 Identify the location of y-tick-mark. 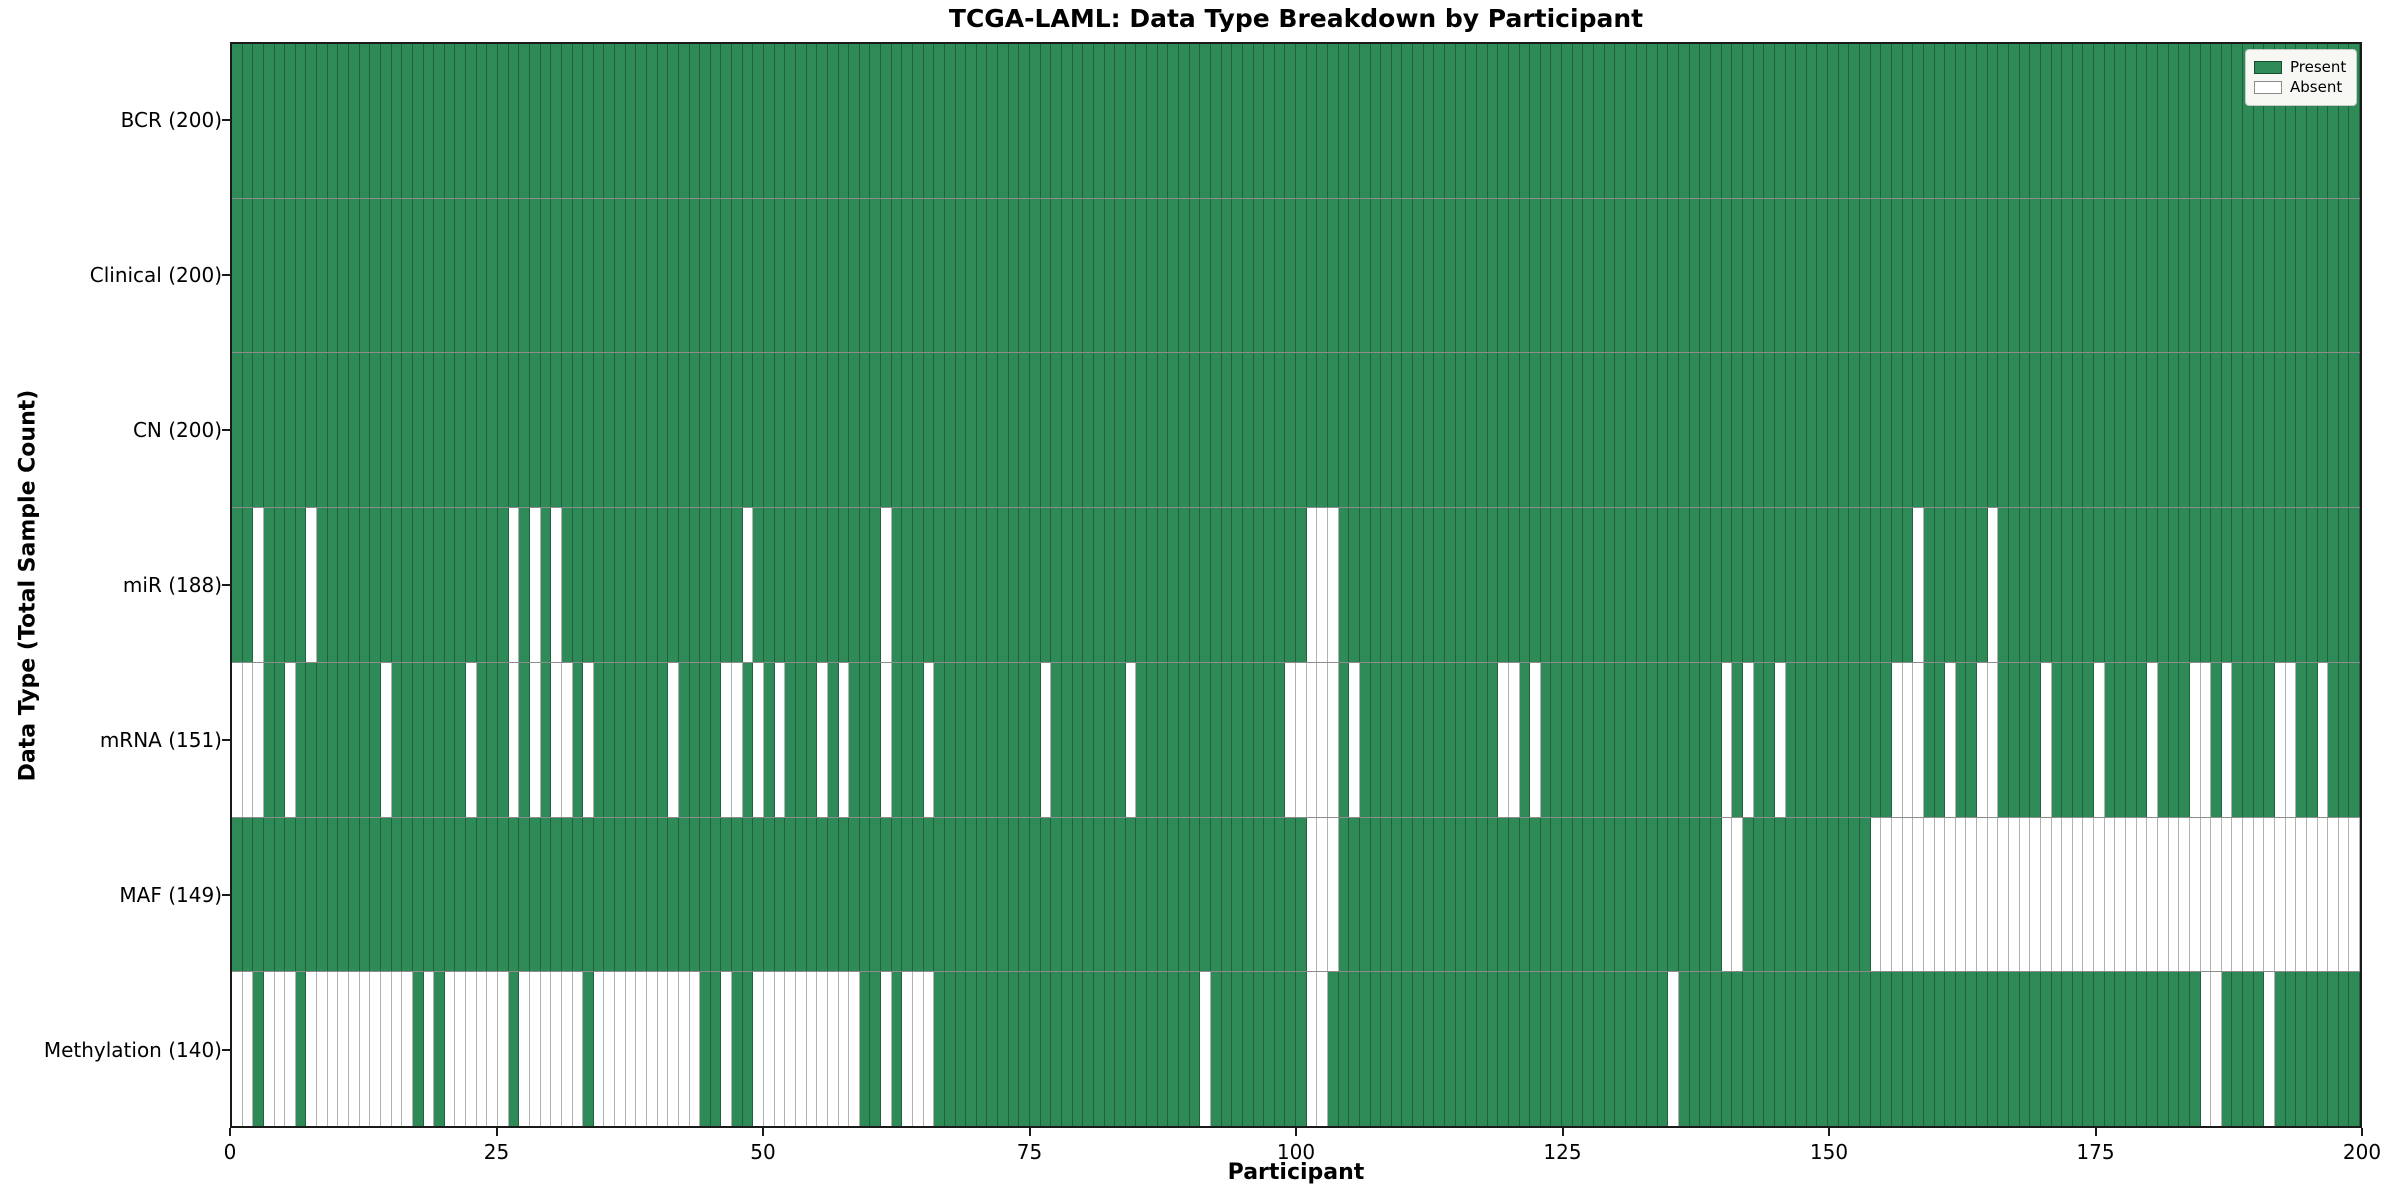
(226, 1050).